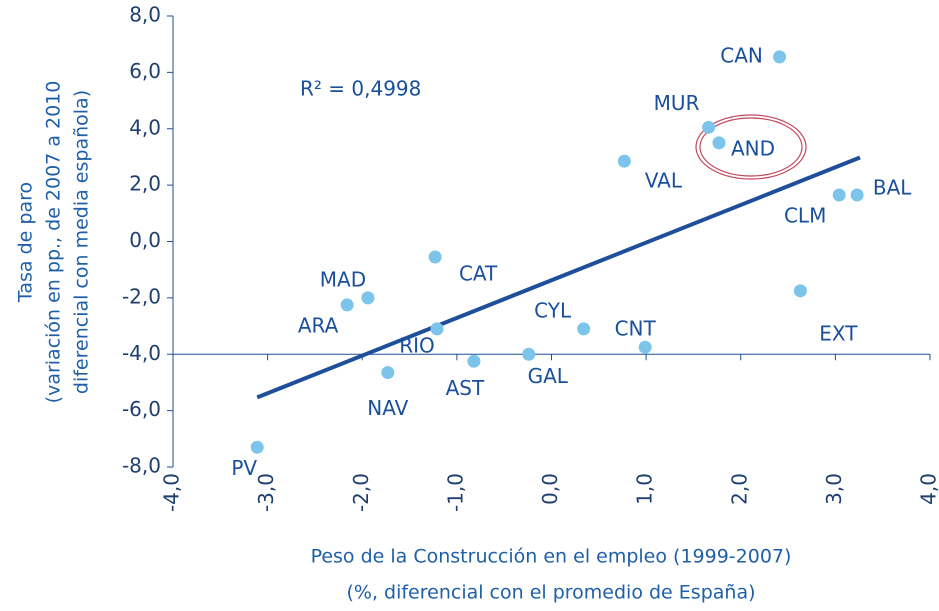  I want to click on y-axis-title: Tasa de paro, so click(26, 242).